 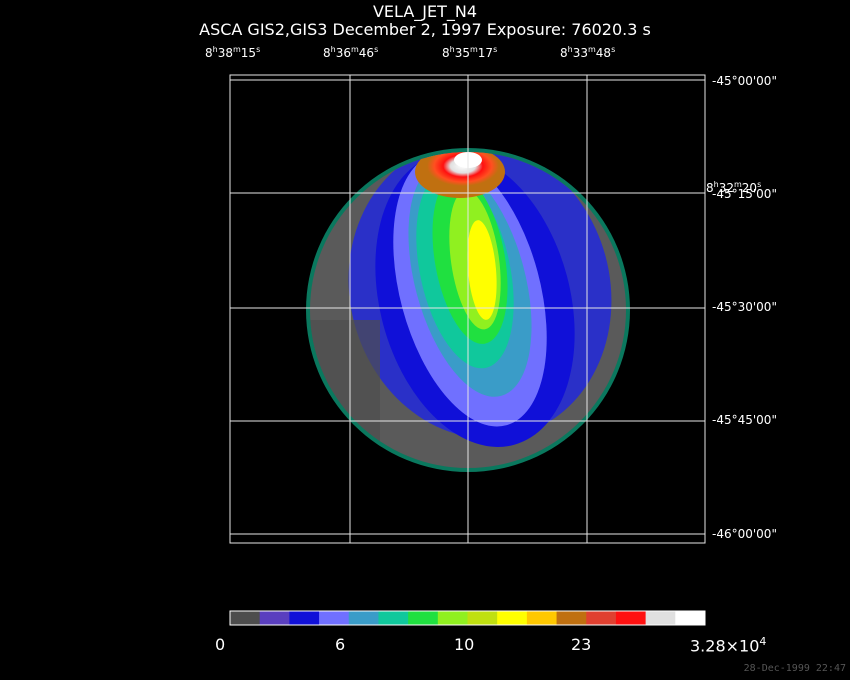 What do you see at coordinates (351, 52) in the screenshot?
I see `ra-label-2: 8h36m46s` at bounding box center [351, 52].